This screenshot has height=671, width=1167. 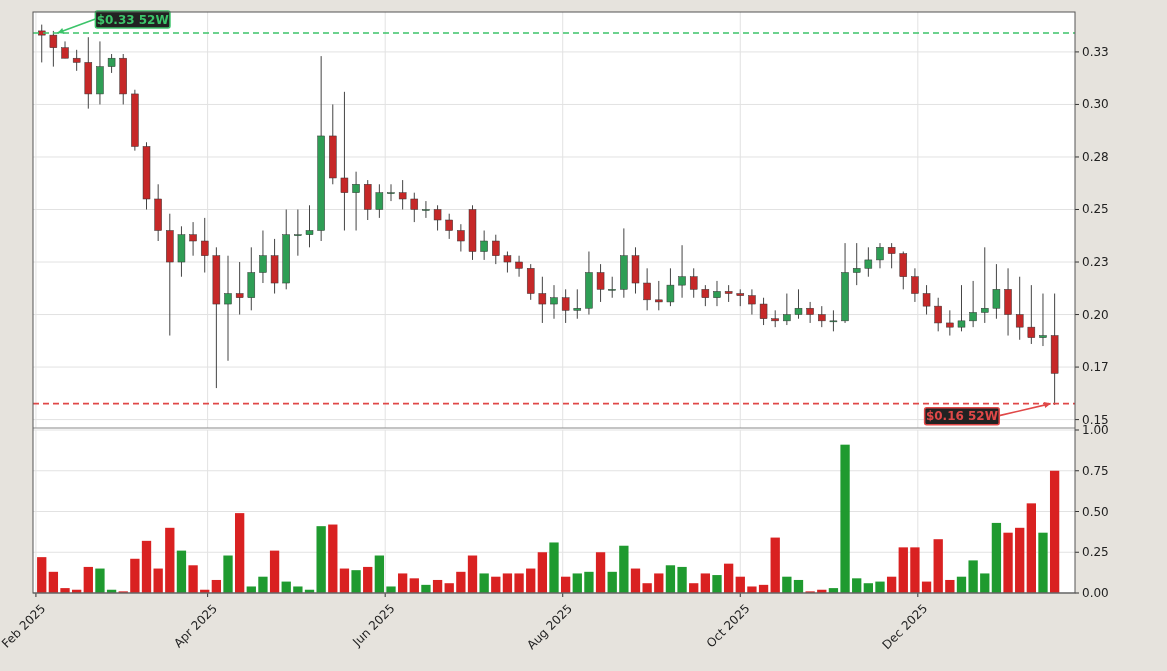 What do you see at coordinates (961, 416) in the screenshot?
I see `ref-line-label: $0.16 52W` at bounding box center [961, 416].